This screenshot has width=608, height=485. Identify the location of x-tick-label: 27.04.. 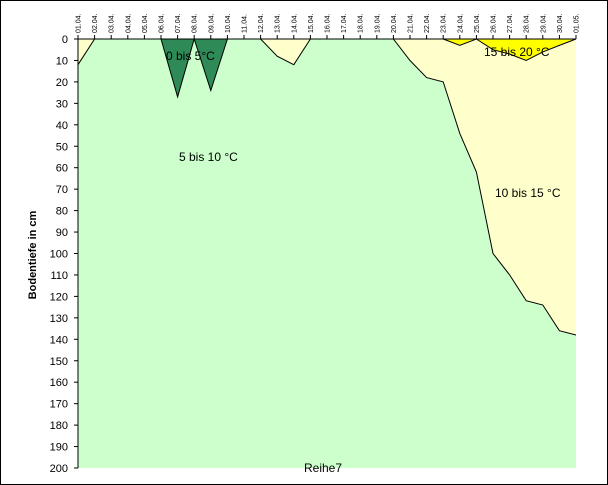
(510, 23).